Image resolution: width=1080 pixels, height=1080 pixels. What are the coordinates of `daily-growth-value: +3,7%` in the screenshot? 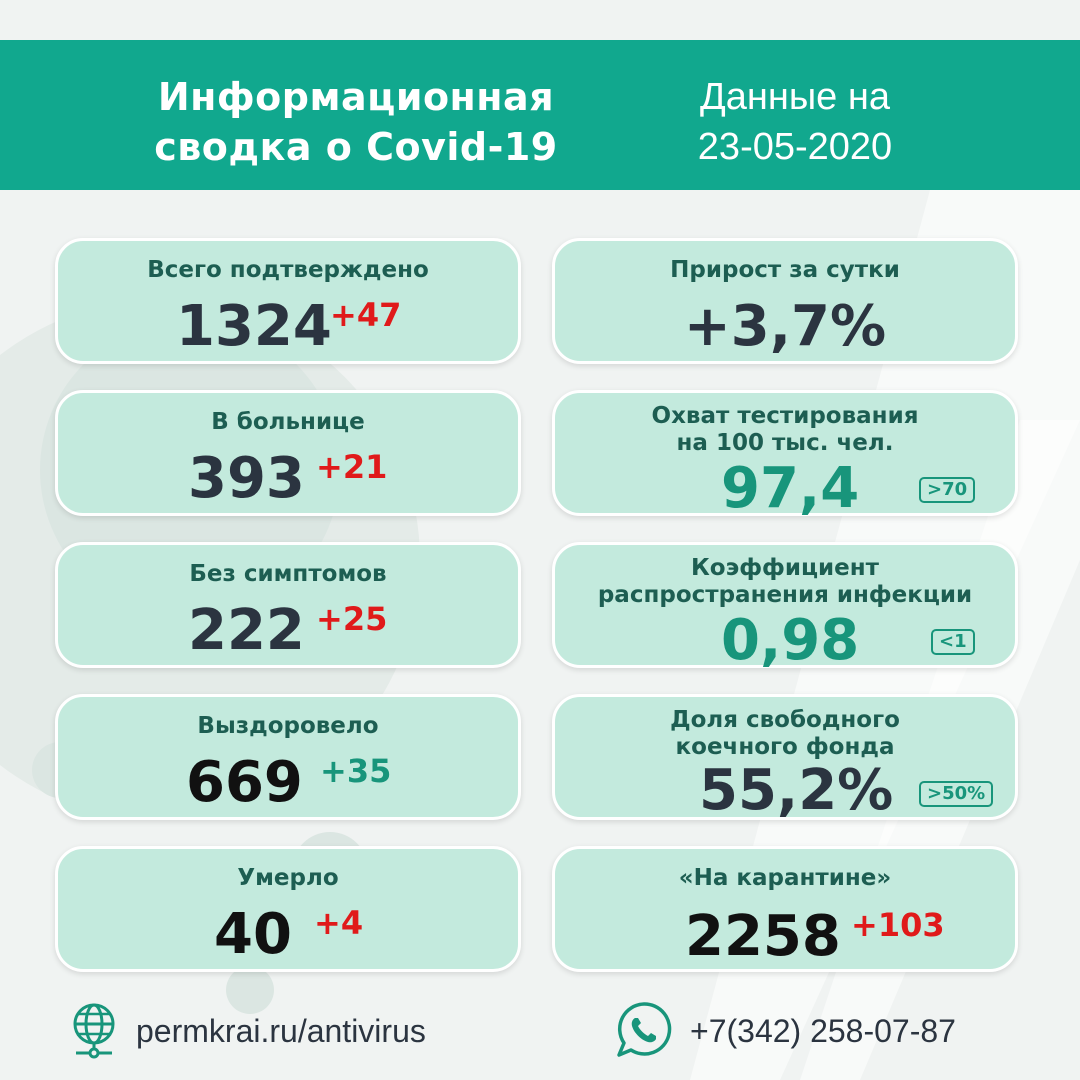 It's located at (785, 326).